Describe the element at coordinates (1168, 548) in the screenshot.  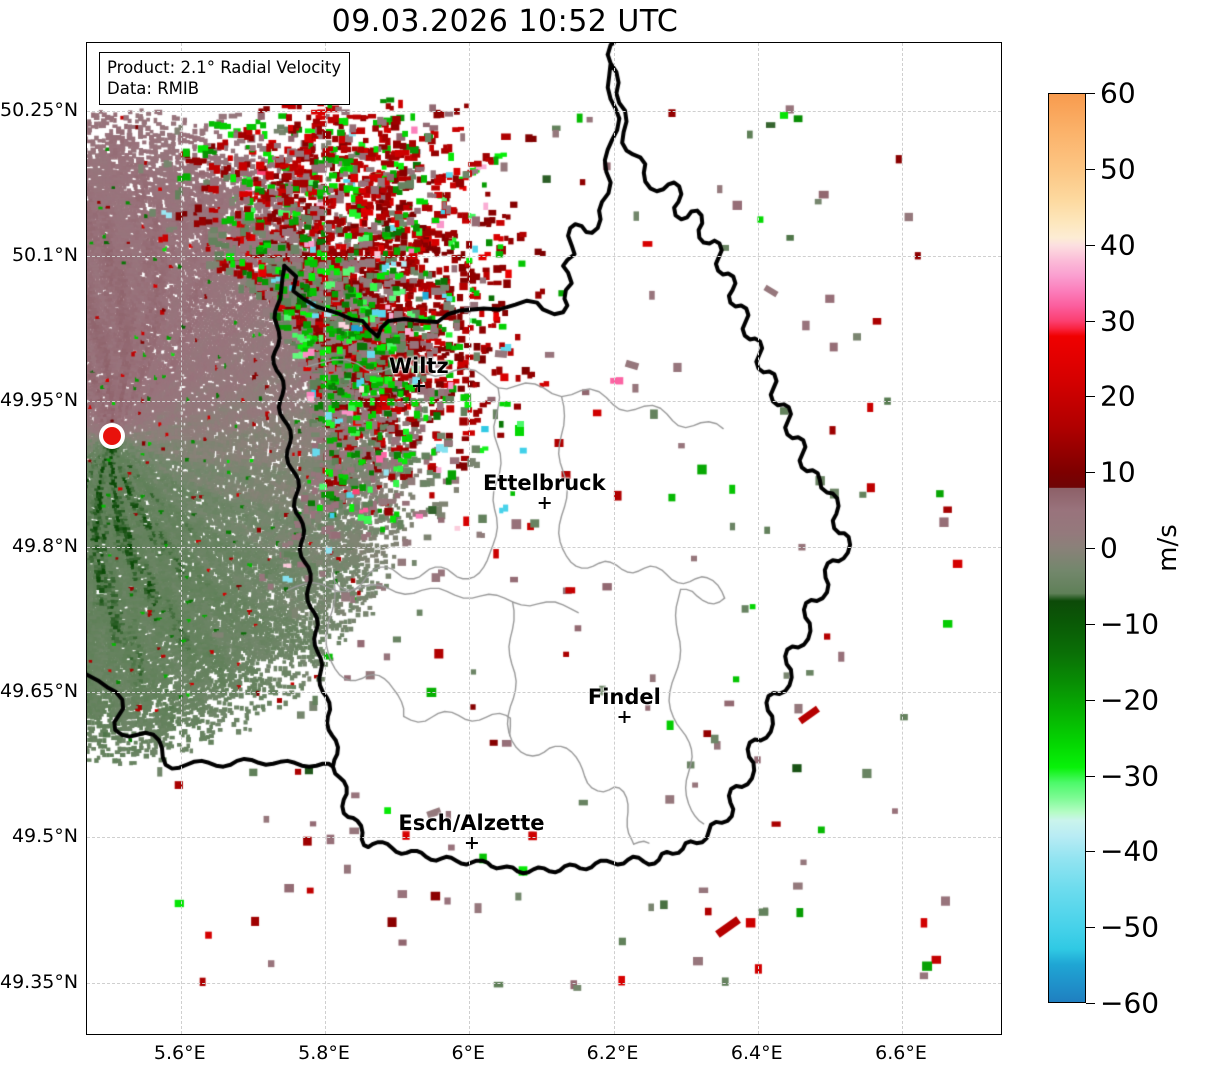
I see `colorbar-unit-label: m/s` at that location.